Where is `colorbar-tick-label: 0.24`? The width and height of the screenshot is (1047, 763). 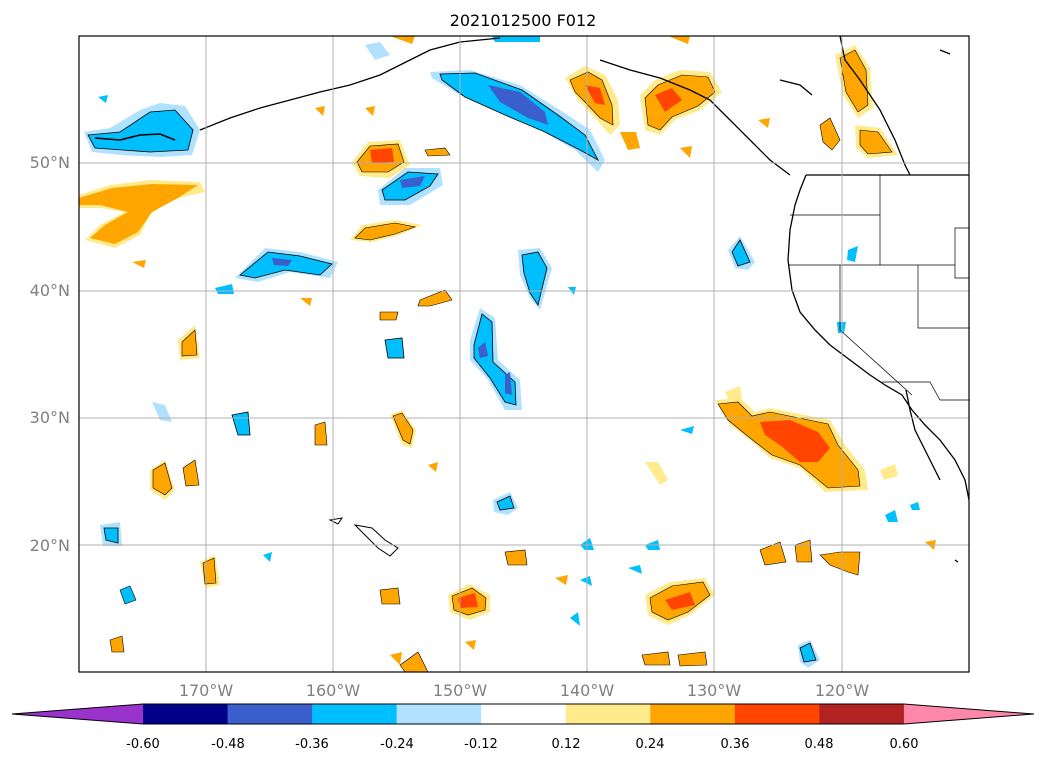
colorbar-tick-label: 0.24 is located at coordinates (650, 744).